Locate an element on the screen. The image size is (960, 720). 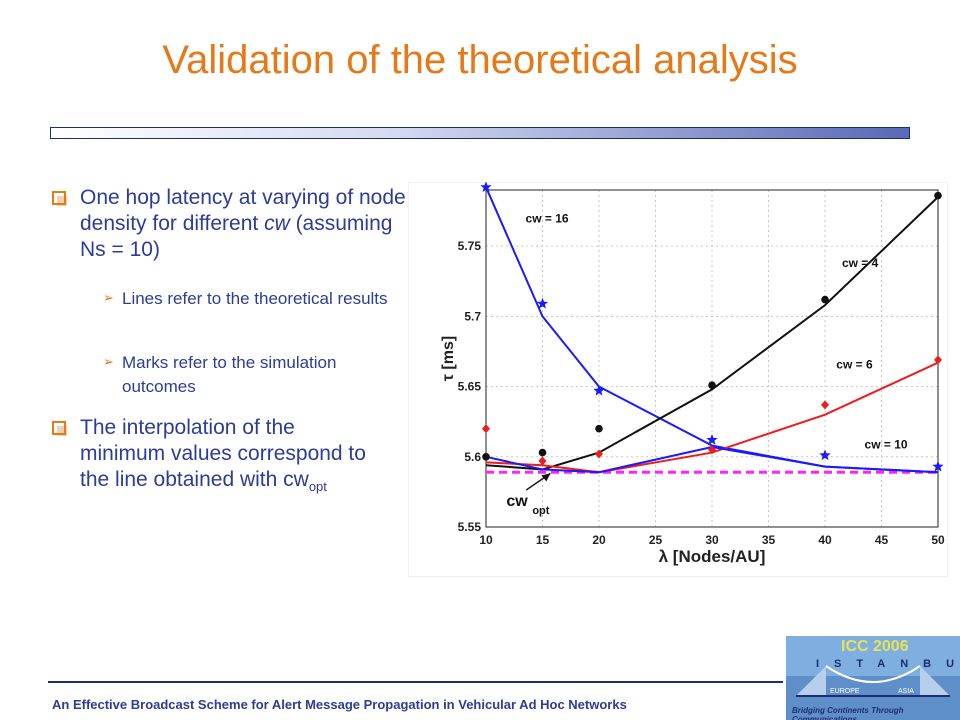
series-annotation: cw = 16 is located at coordinates (547, 218).